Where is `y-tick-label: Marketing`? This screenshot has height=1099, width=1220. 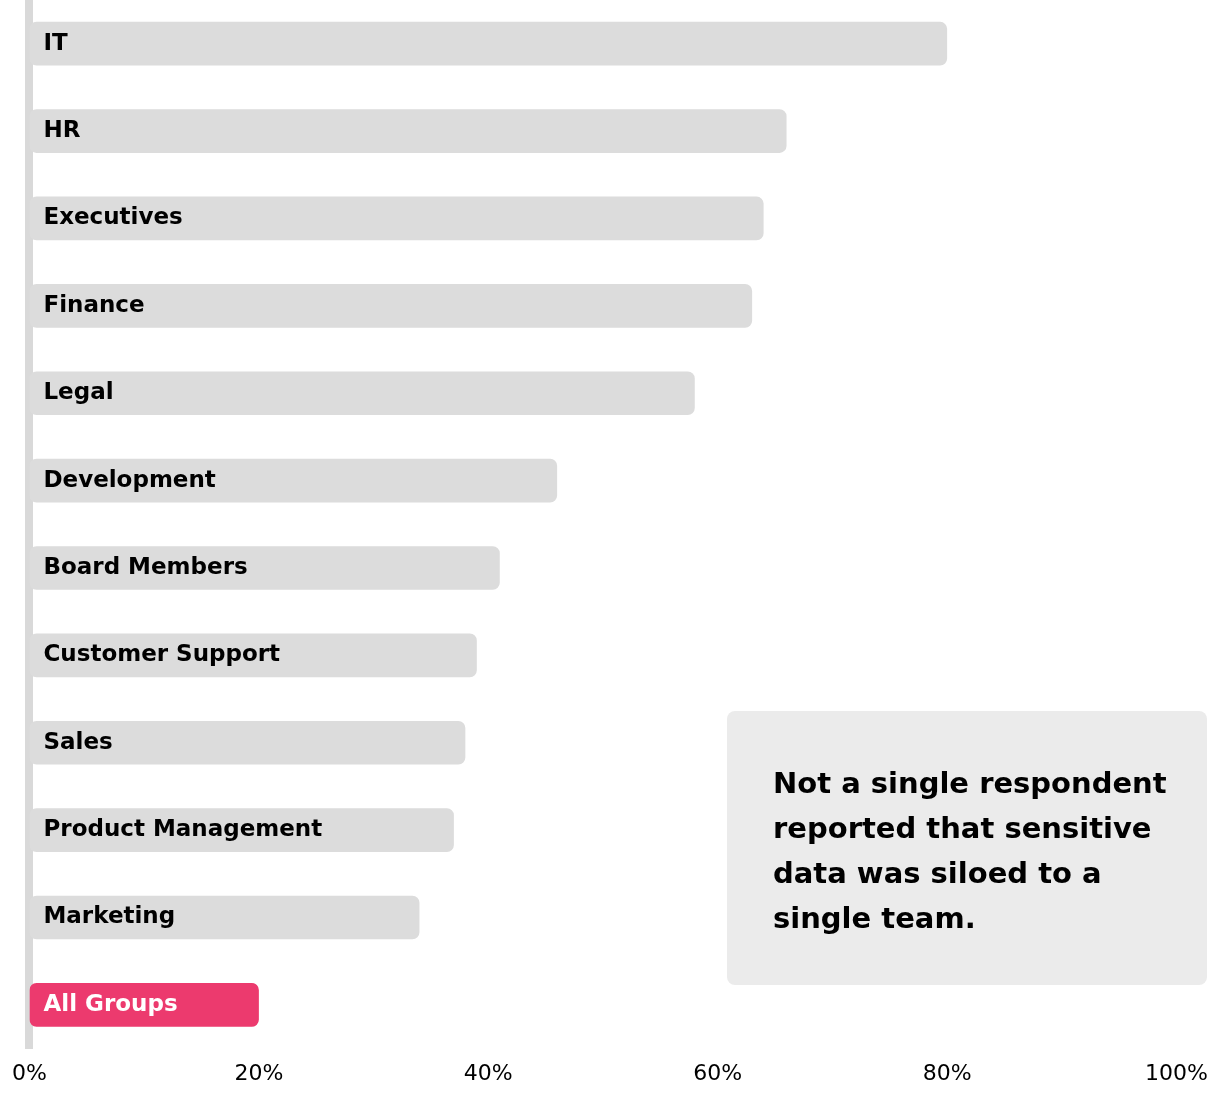 y-tick-label: Marketing is located at coordinates (109, 915).